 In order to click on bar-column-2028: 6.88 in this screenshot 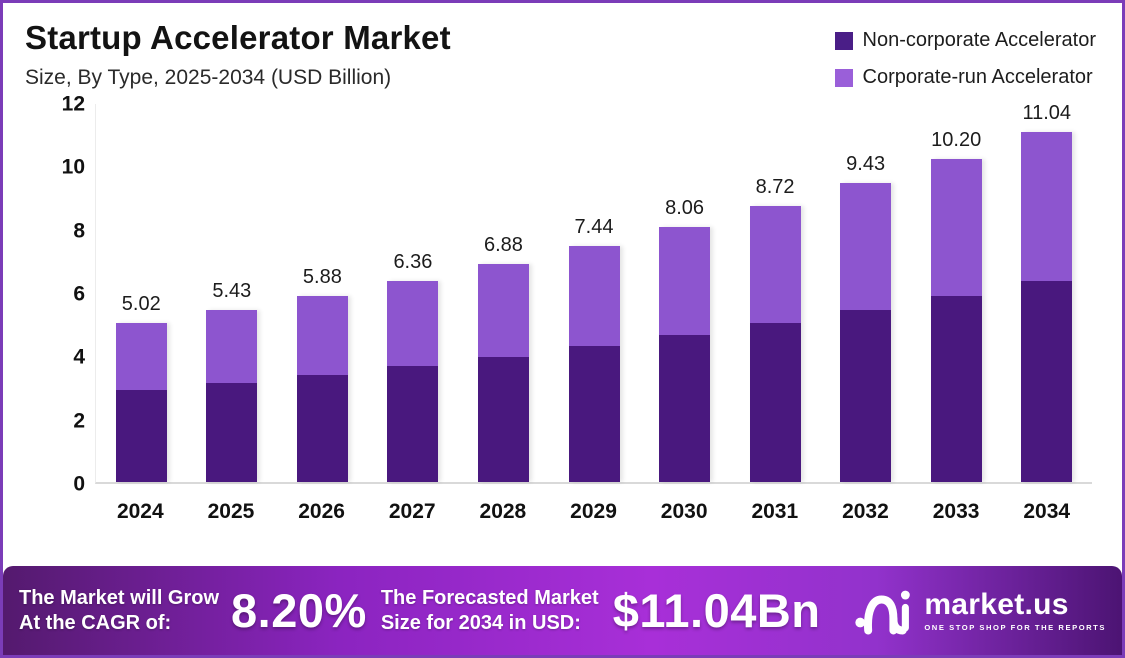, I will do `click(503, 293)`.